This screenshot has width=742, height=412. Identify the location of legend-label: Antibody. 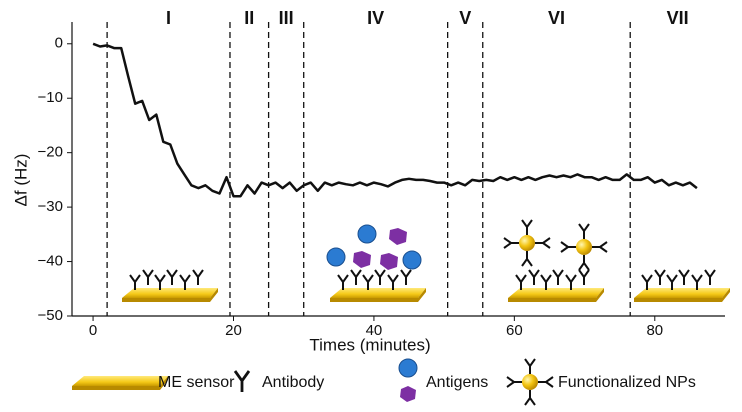
(293, 382).